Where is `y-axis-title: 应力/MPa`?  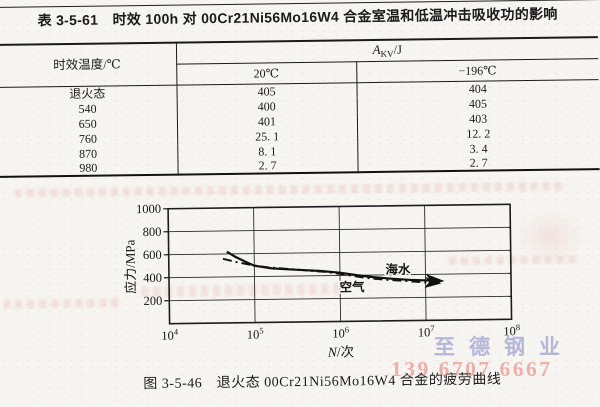
y-axis-title: 应力/MPa is located at coordinates (130, 266).